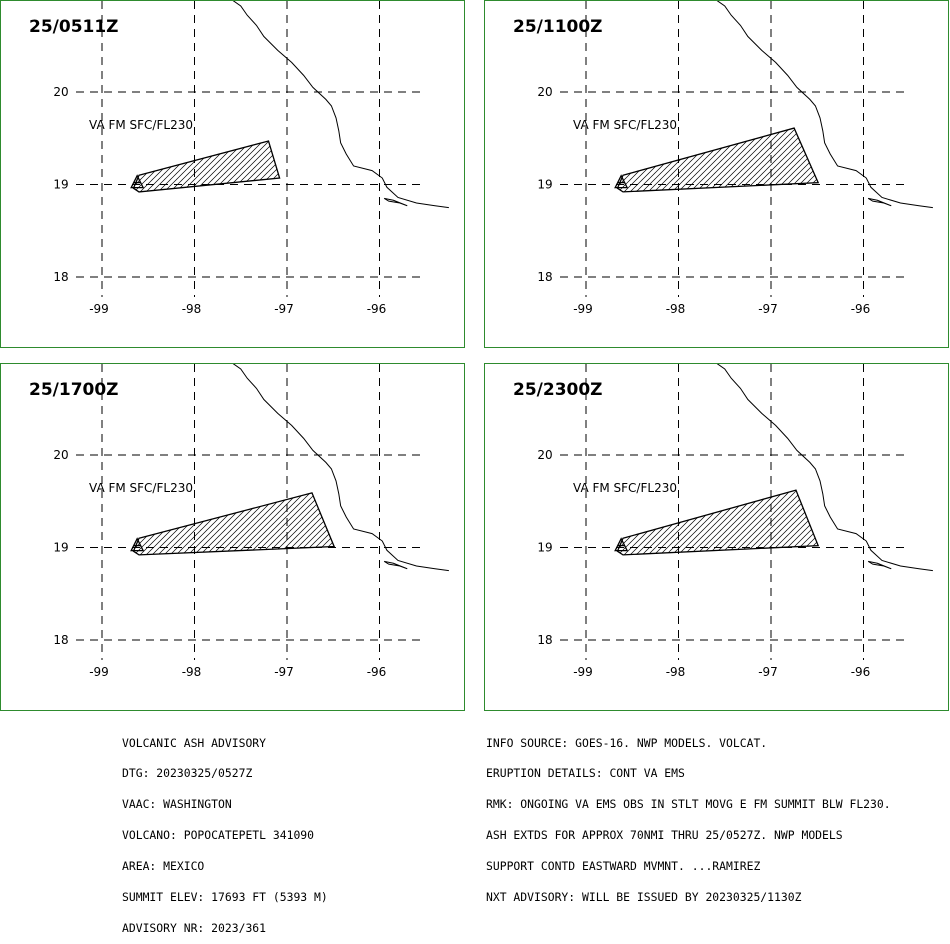 This screenshot has height=944, width=950. What do you see at coordinates (194, 927) in the screenshot?
I see `advisory-number: ADVISORY NR: 2023/361` at bounding box center [194, 927].